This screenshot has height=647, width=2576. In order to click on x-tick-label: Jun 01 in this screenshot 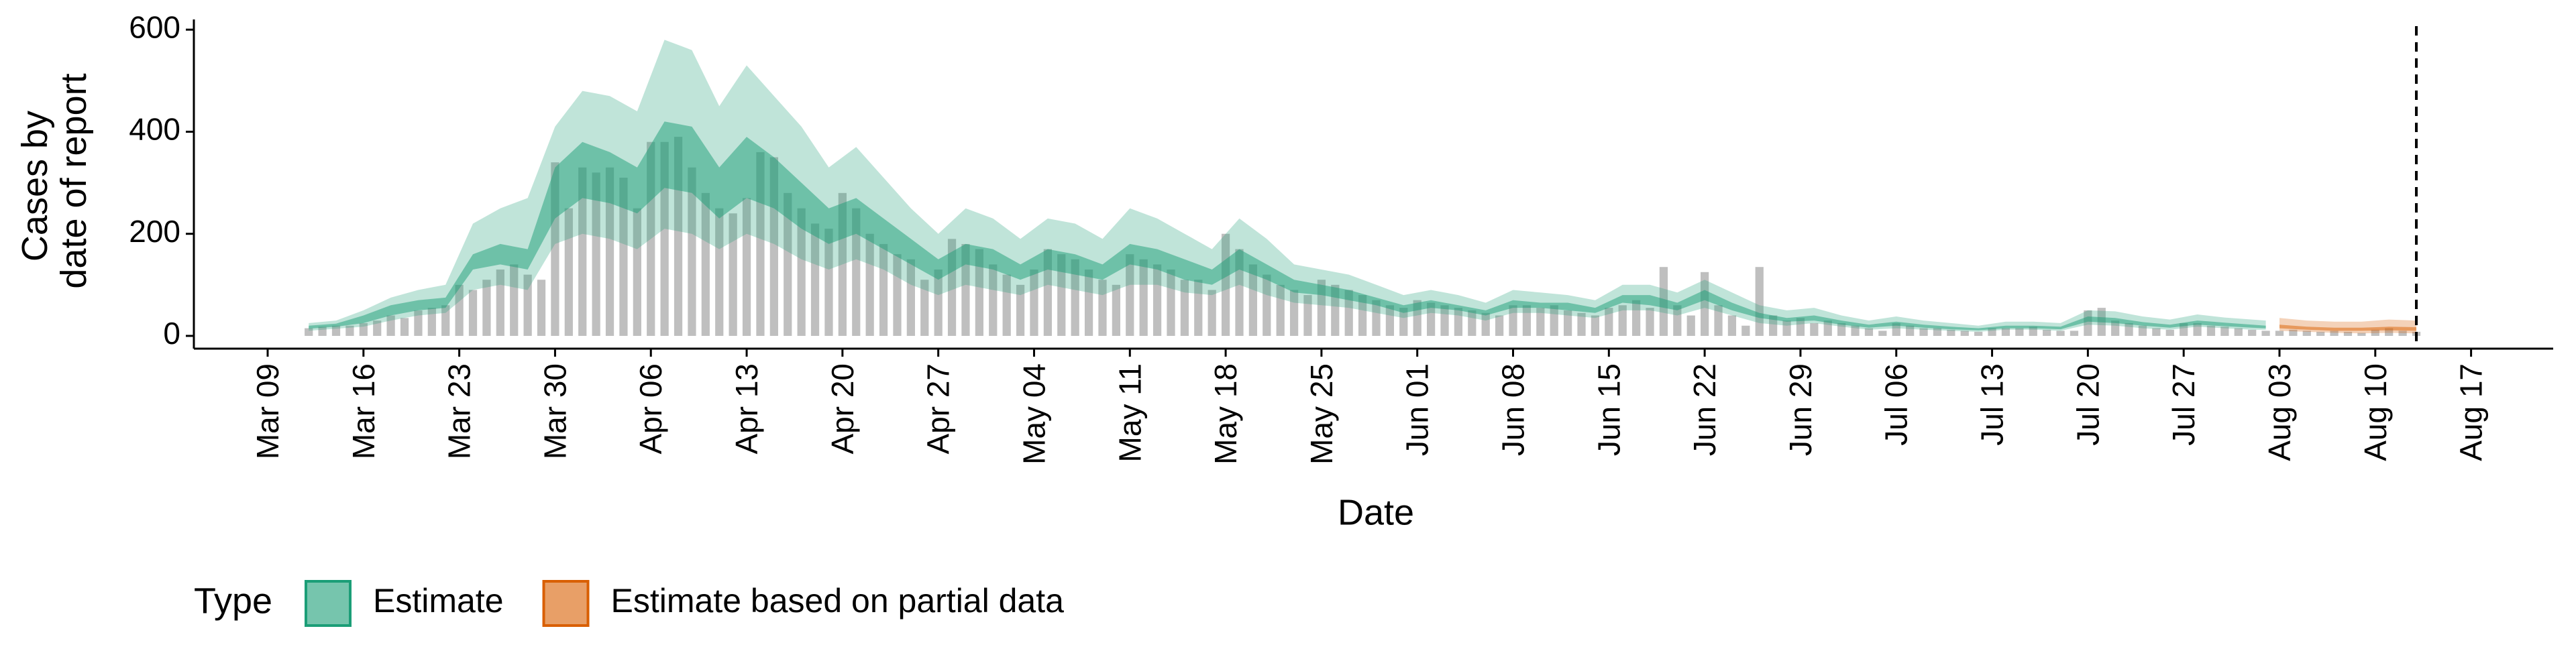, I will do `click(1417, 410)`.